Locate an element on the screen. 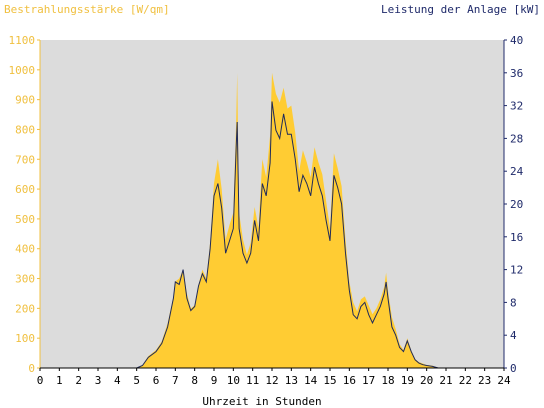 The image size is (544, 408). left-tick-label: 0 is located at coordinates (31, 368).